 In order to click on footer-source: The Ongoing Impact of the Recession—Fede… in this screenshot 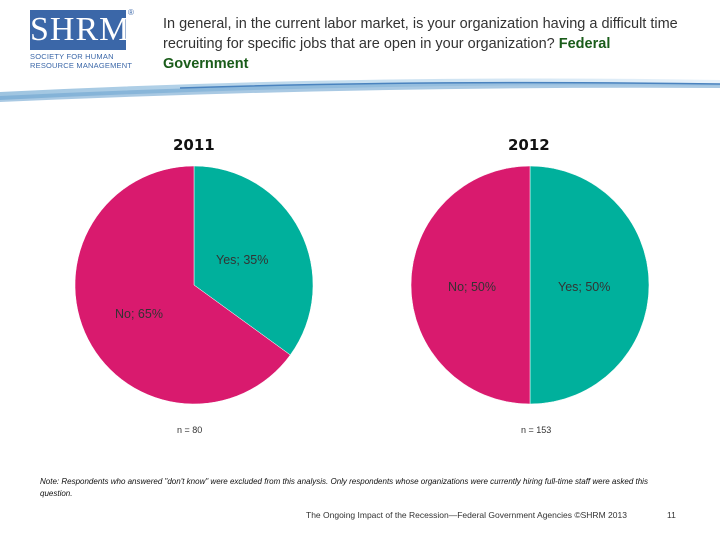, I will do `click(466, 515)`.